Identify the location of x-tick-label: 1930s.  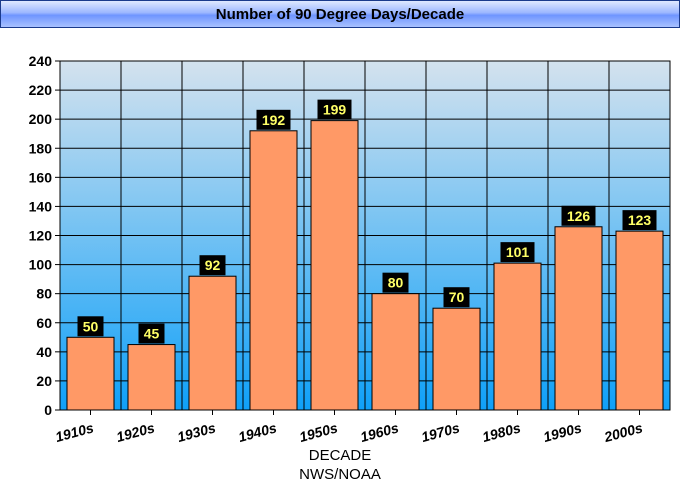
(197, 432).